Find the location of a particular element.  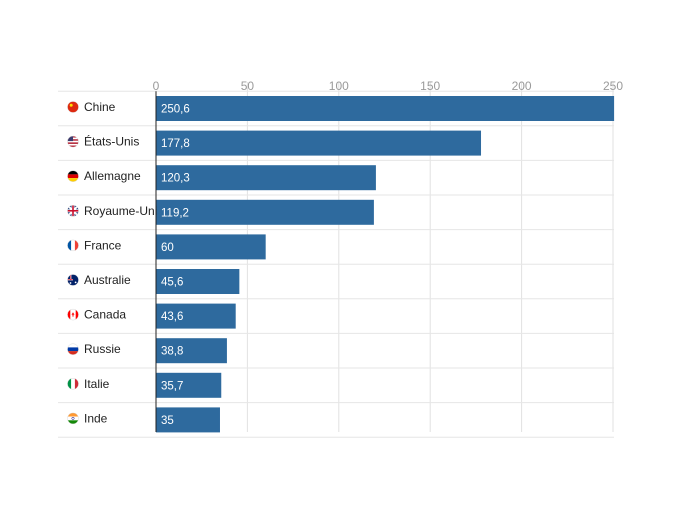

india-flag-icon is located at coordinates (73, 418).